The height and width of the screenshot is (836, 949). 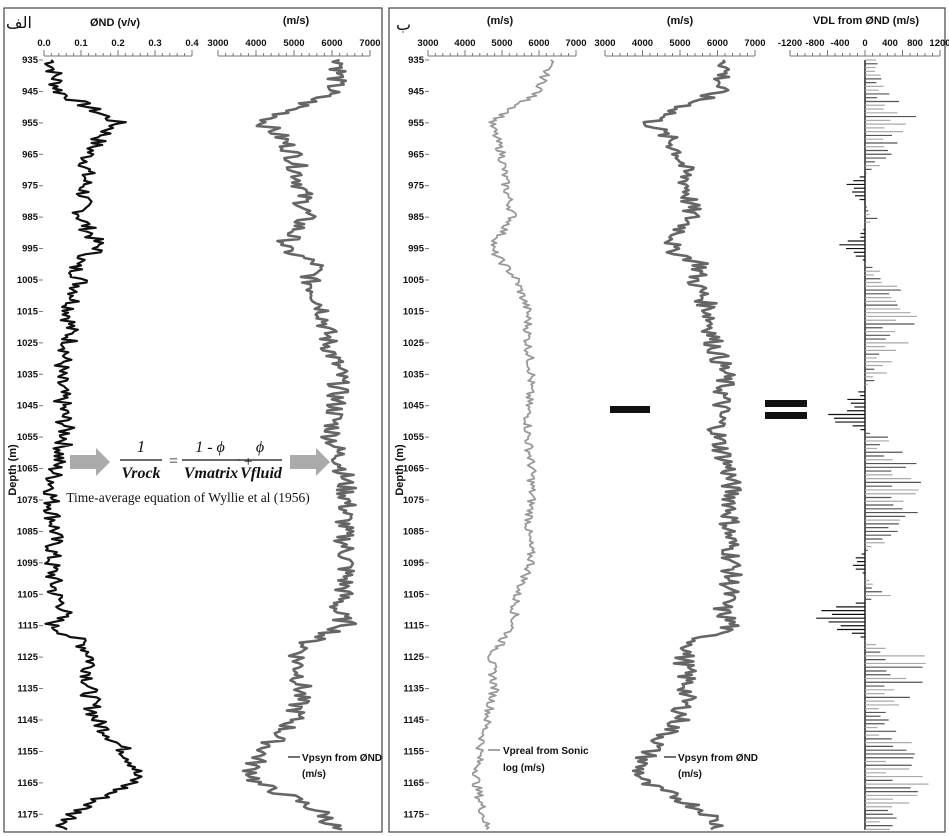 I want to click on x-tick-label: 0.0, so click(x=43, y=43).